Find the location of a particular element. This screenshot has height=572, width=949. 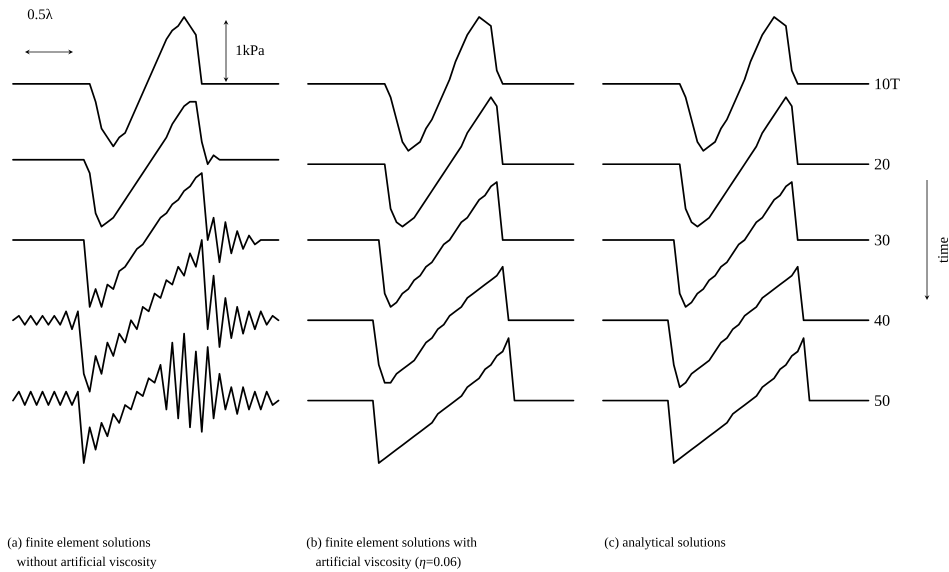

text: (a) finite element solutions without artificial viscosity is located at coordinates (82, 553).